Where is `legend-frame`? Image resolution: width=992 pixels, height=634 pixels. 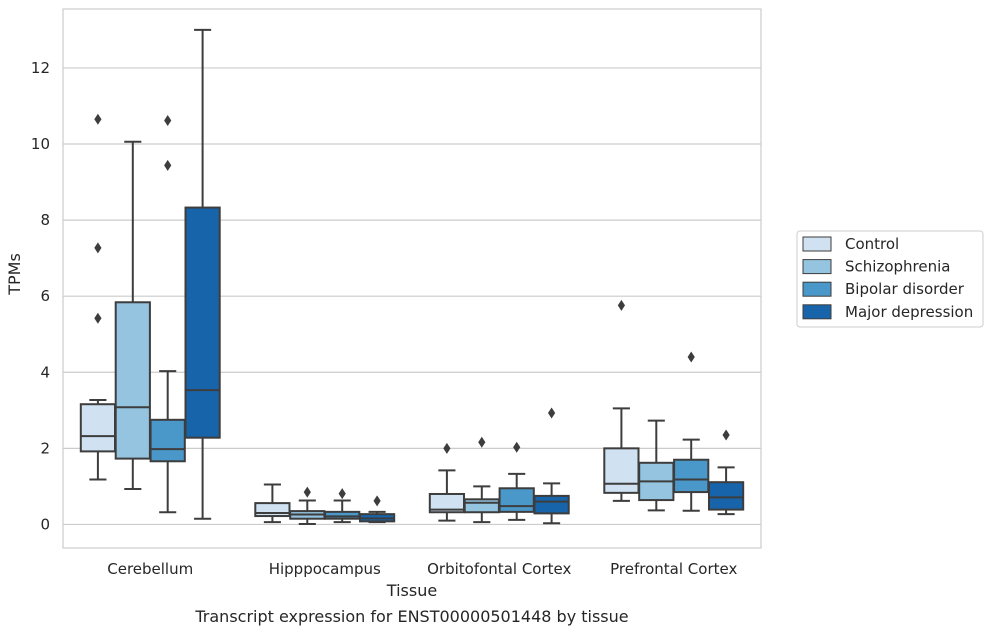
legend-frame is located at coordinates (890, 279).